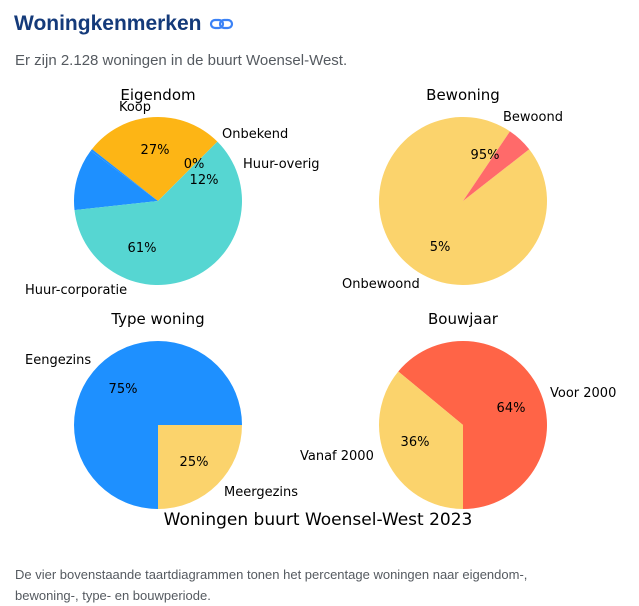 Image resolution: width=639 pixels, height=606 pixels. What do you see at coordinates (337, 456) in the screenshot?
I see `slice-label: Vanaf 2000` at bounding box center [337, 456].